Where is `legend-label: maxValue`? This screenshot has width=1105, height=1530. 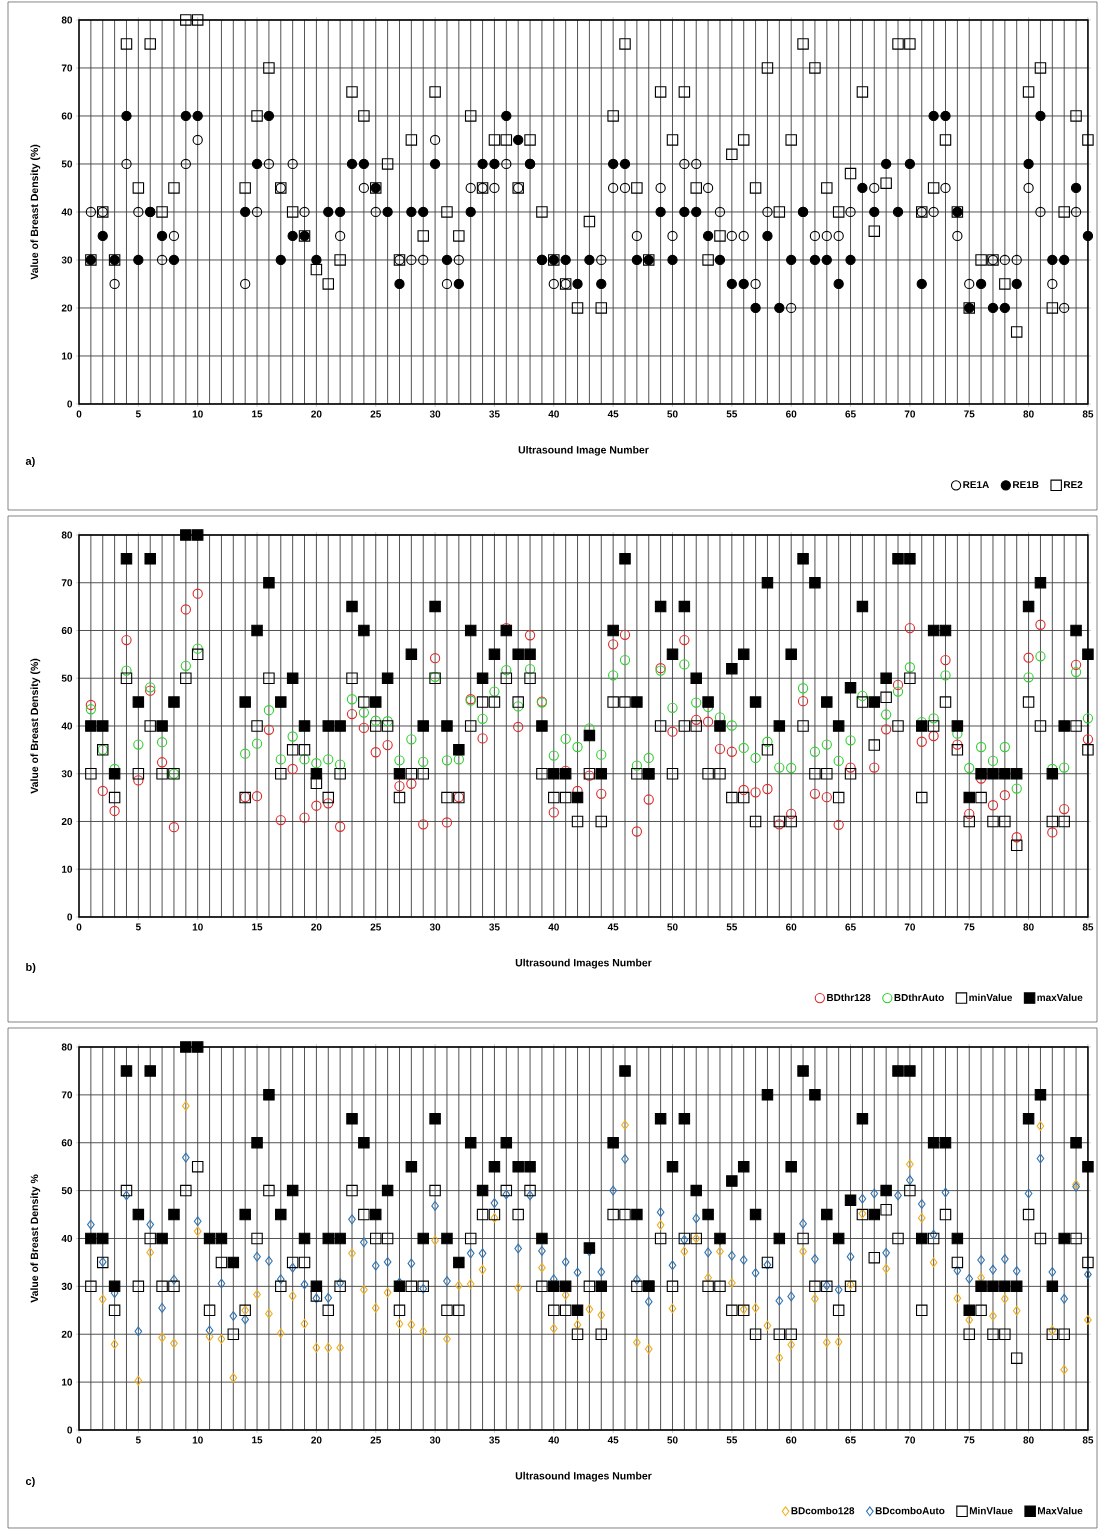
legend-label: maxValue is located at coordinates (1060, 997).